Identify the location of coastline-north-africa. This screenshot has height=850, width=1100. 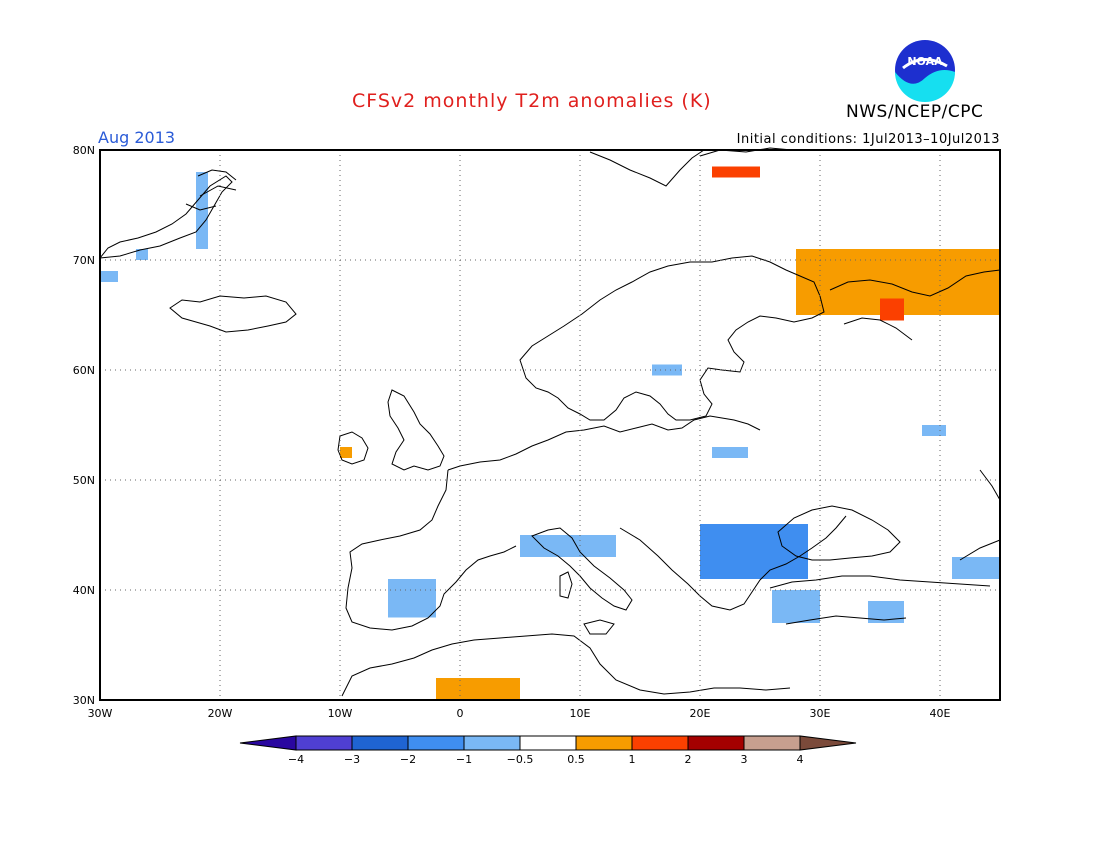
(566, 665).